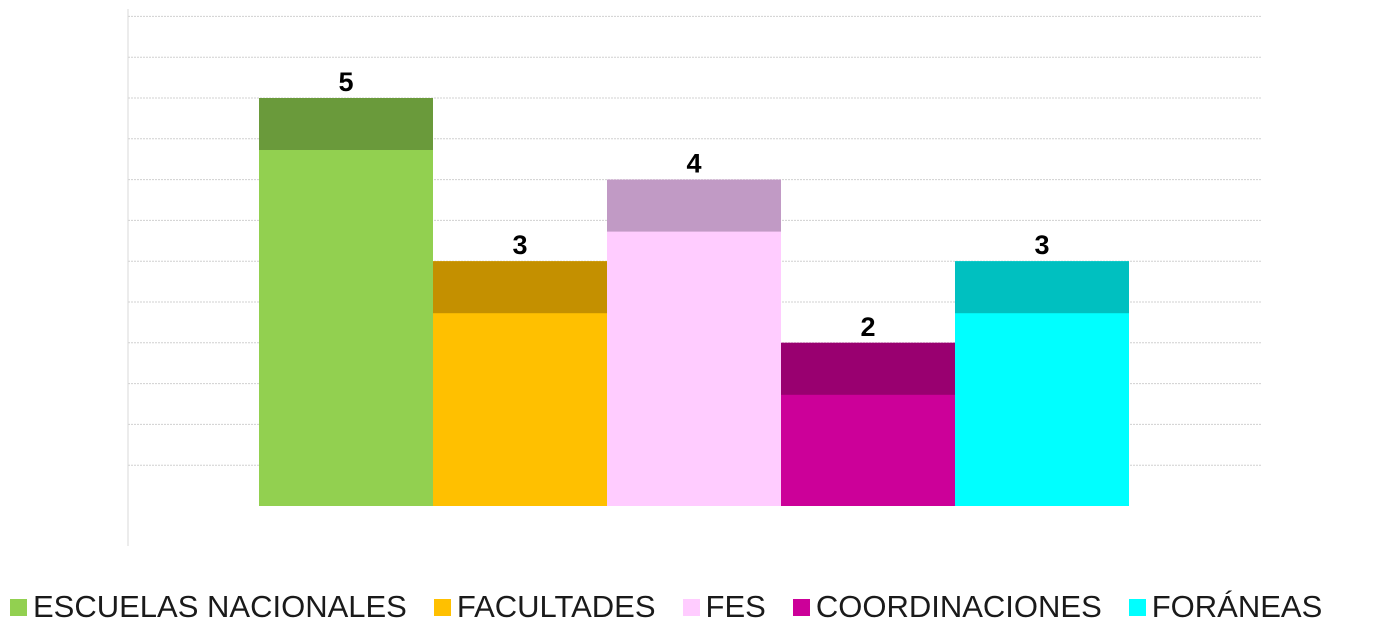  Describe the element at coordinates (1237, 606) in the screenshot. I see `legend-label: FORÁNEAS` at that location.